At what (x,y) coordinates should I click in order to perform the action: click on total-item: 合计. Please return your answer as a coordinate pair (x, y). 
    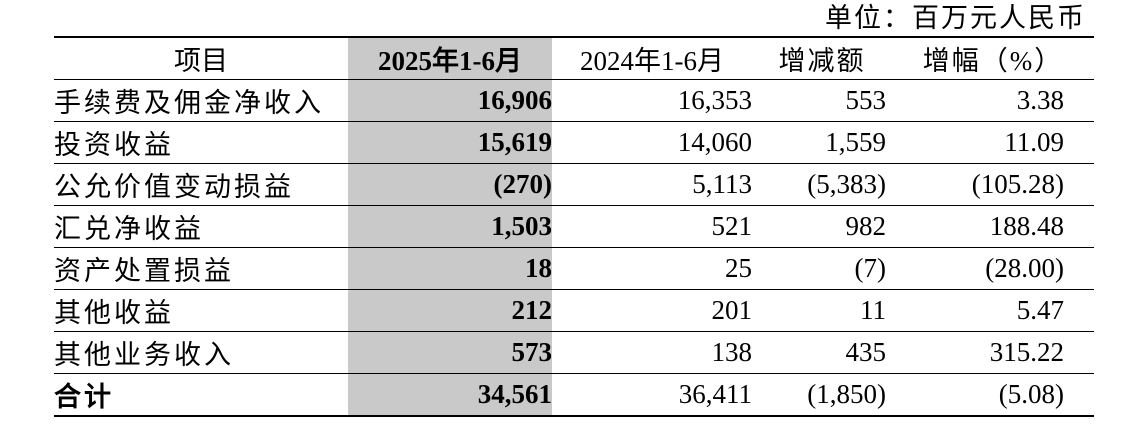
    Looking at the image, I should click on (84, 397).